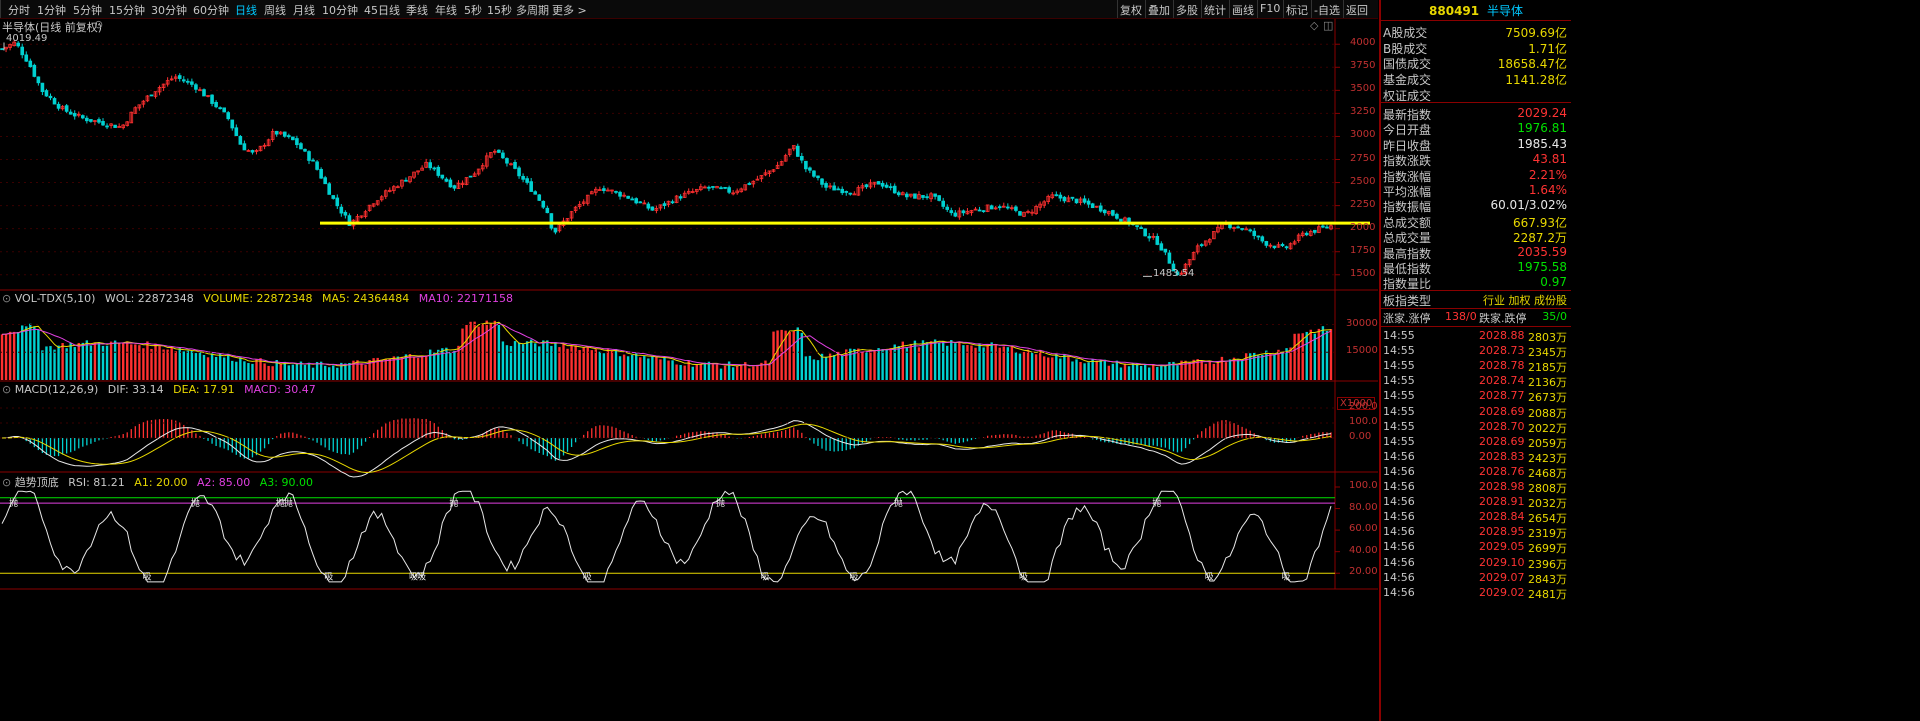 The height and width of the screenshot is (721, 1920). I want to click on rsi-bottom-mark: 吸, so click(421, 576).